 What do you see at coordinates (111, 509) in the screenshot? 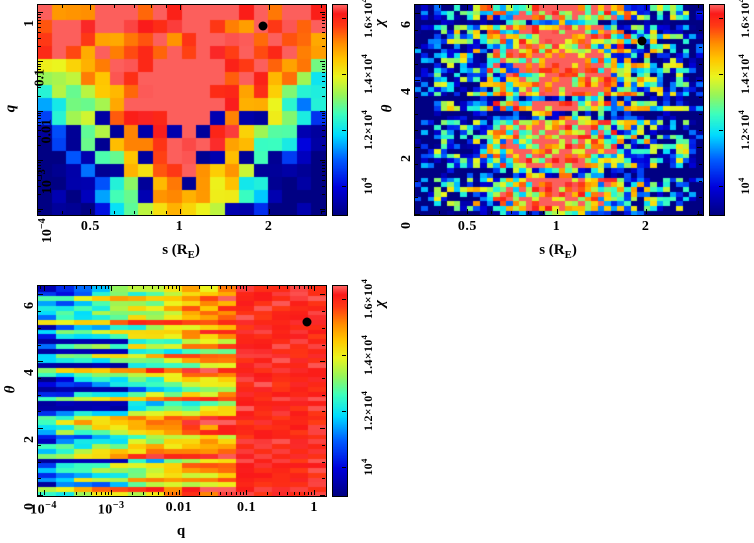
I see `panel-theta-vs-q-x-tick-label: 10−3` at bounding box center [111, 509].